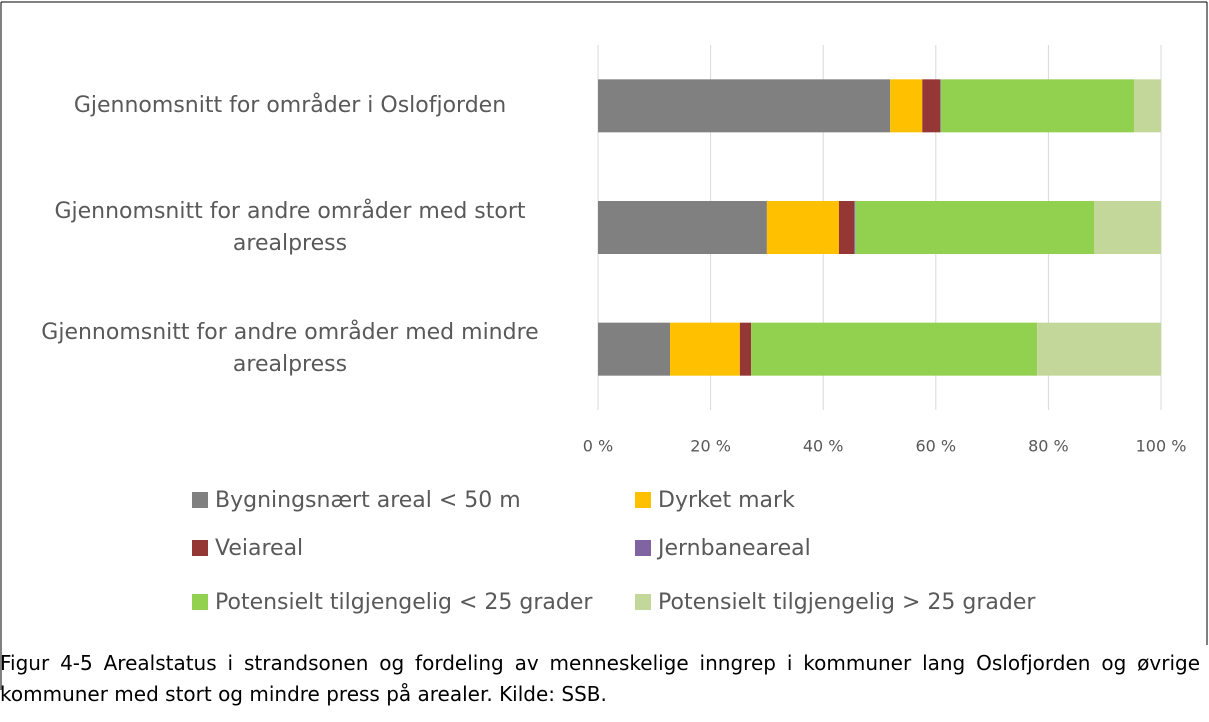 This screenshot has height=722, width=1209. I want to click on legend-item: Bygningsnært areal < 50 m, so click(356, 500).